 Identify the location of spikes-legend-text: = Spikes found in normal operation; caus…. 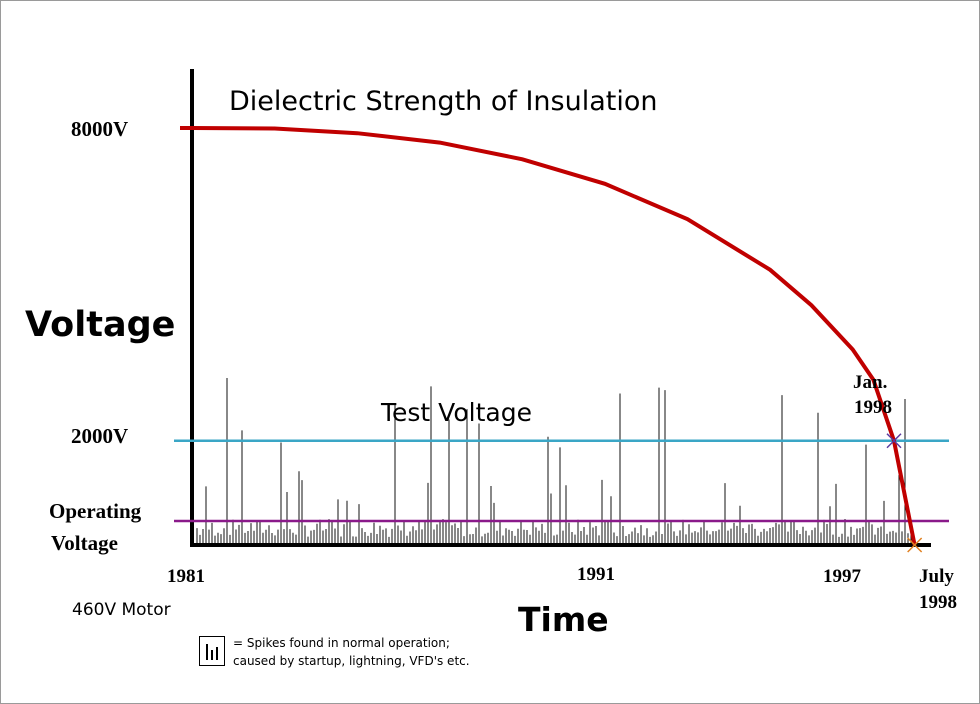
(368, 652).